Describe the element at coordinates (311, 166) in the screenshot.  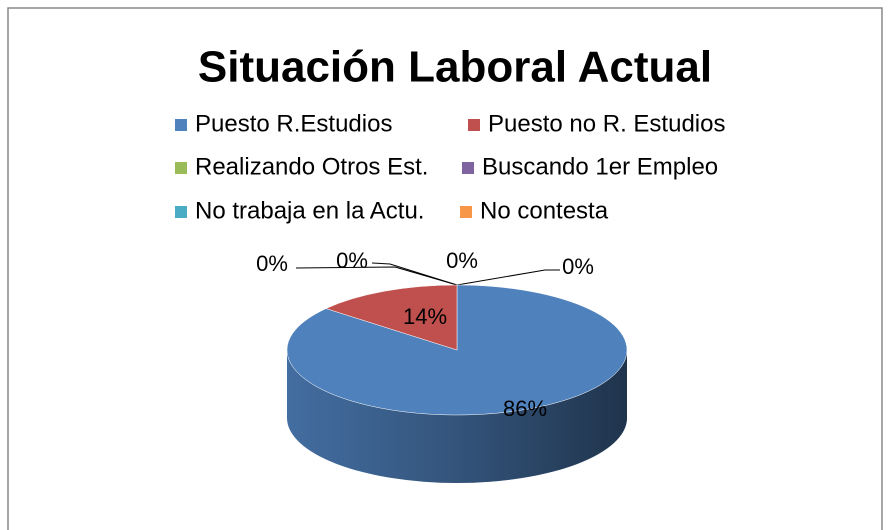
I see `legend-label: Realizando Otros Est.` at that location.